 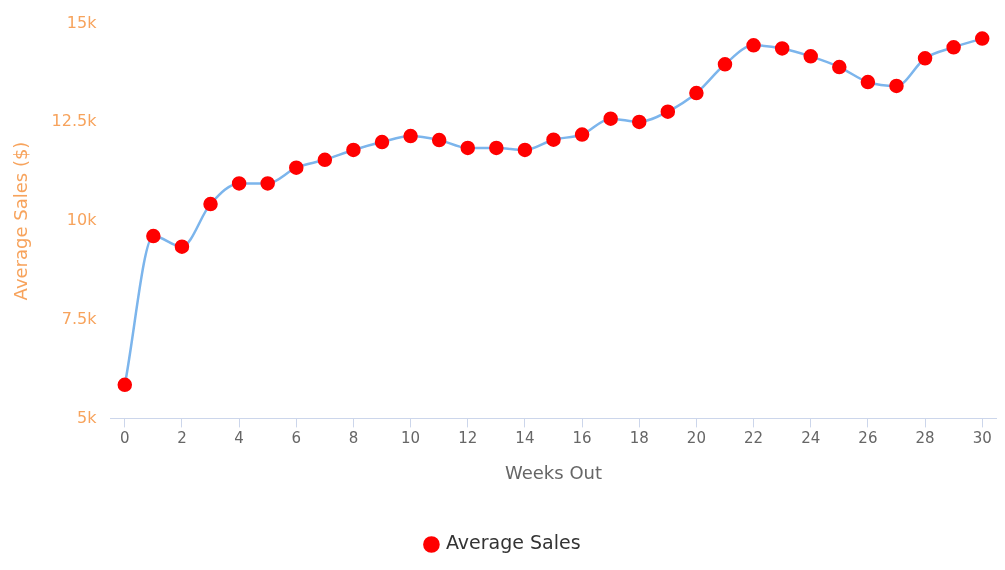 What do you see at coordinates (553, 472) in the screenshot?
I see `x-axis-title: Weeks Out` at bounding box center [553, 472].